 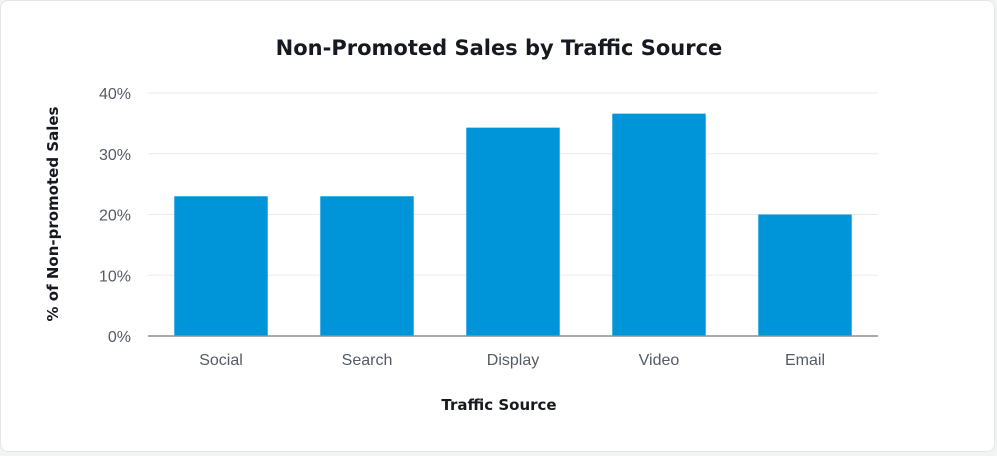 What do you see at coordinates (659, 360) in the screenshot?
I see `x-tick-label: Video` at bounding box center [659, 360].